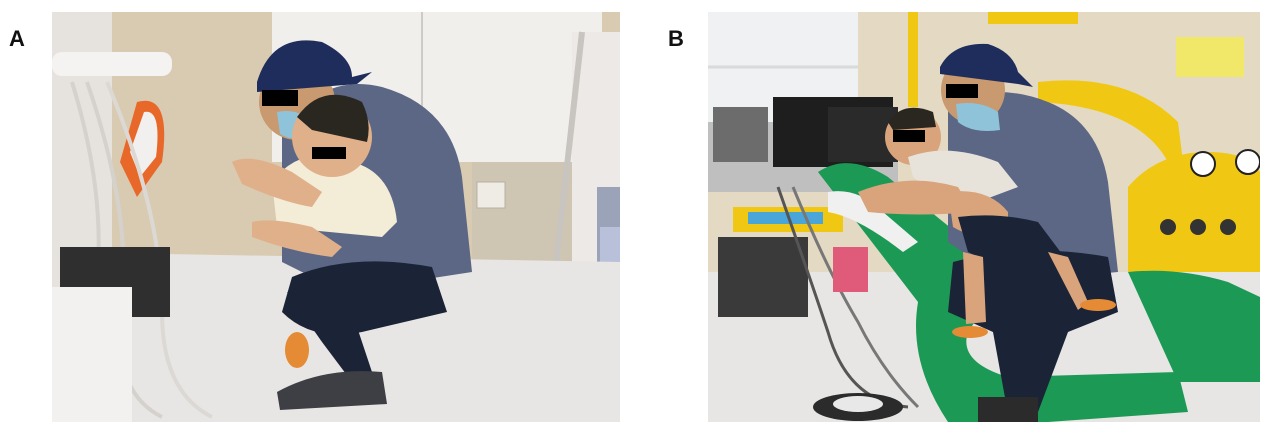  I want to click on panel-label-b: B, so click(676, 38).